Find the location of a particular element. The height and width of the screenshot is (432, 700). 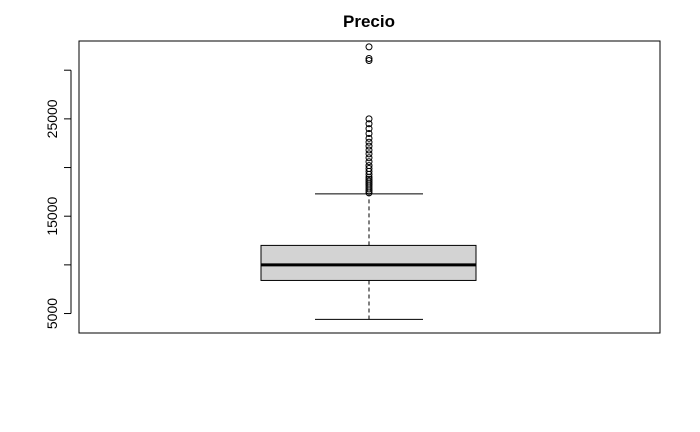

box-plot is located at coordinates (368, 256).